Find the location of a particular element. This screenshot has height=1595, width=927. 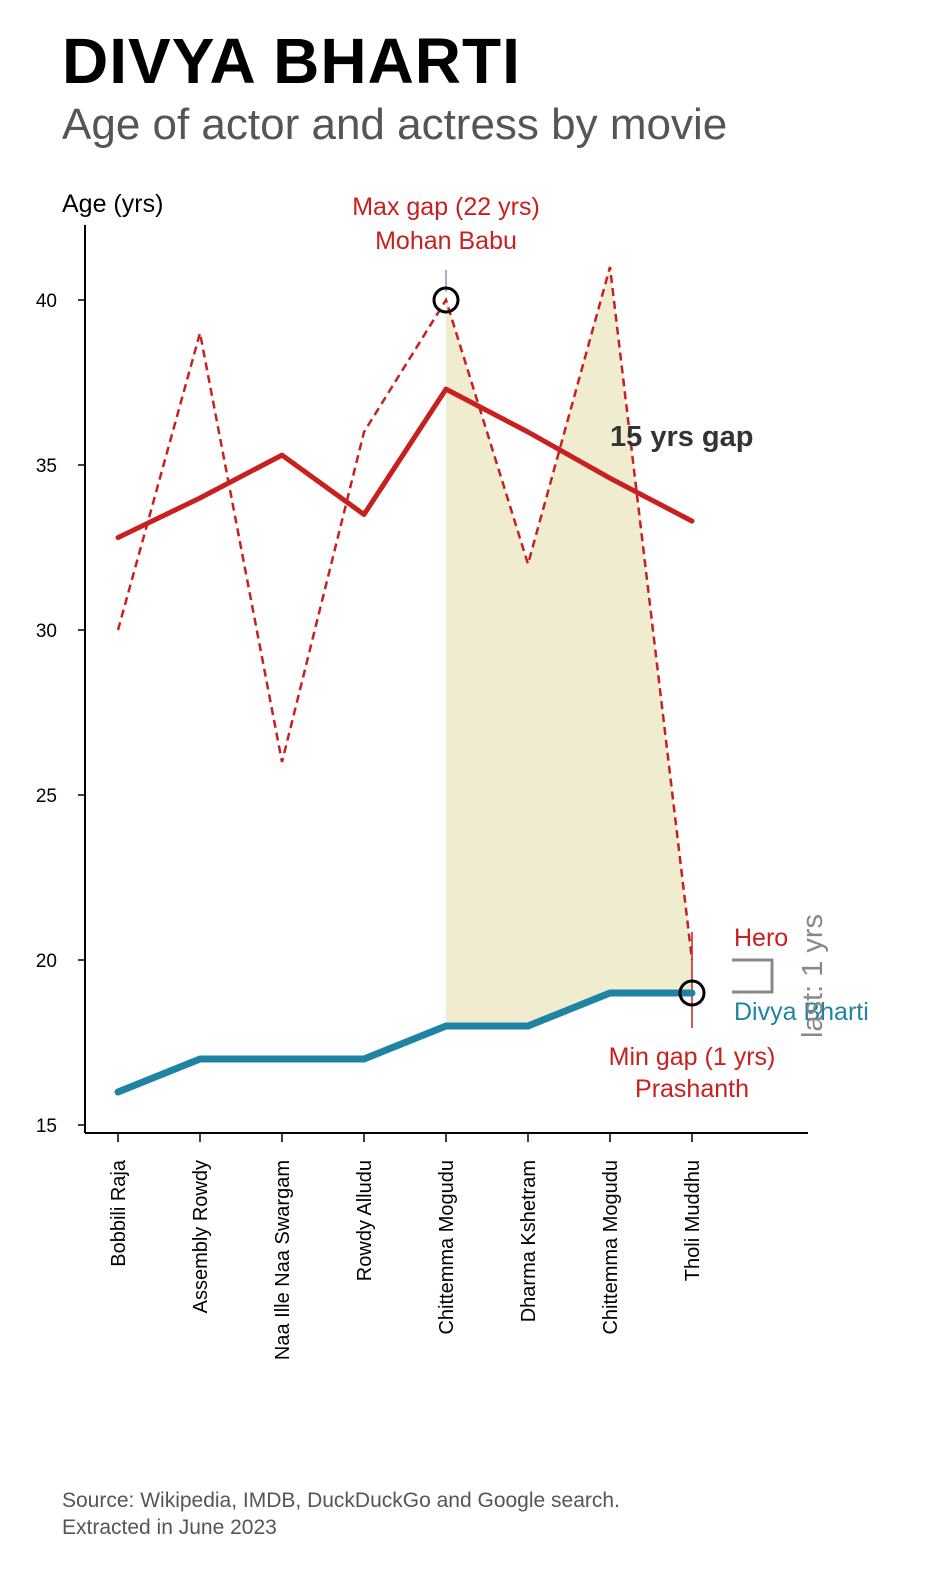

extracted-text: Extracted in June 2023 is located at coordinates (169, 1527).